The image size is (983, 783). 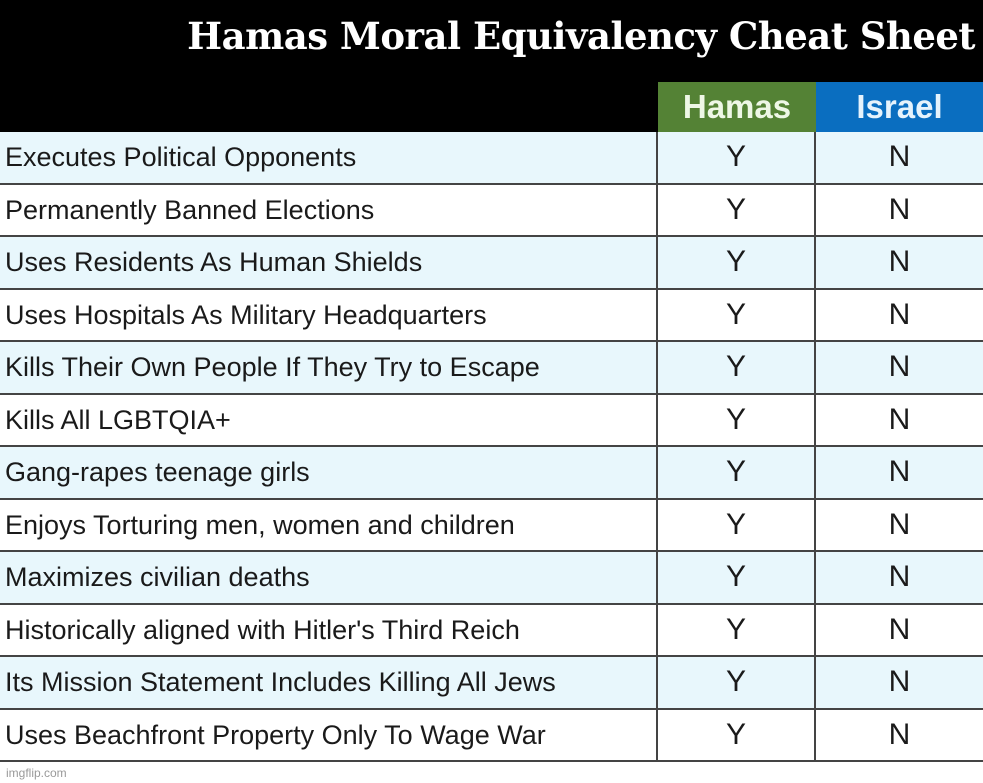 What do you see at coordinates (899, 107) in the screenshot?
I see `column-header-israel: Israel` at bounding box center [899, 107].